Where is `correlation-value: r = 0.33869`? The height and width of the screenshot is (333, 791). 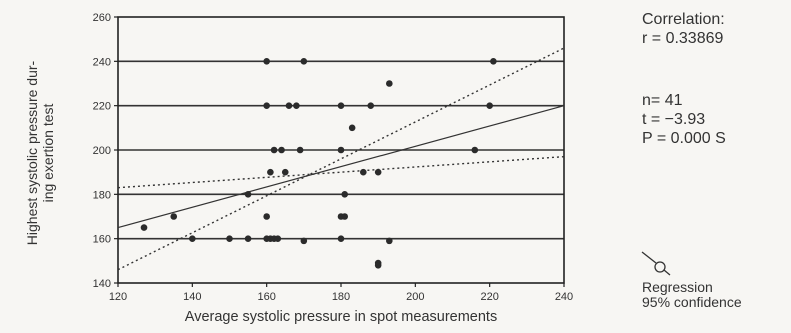
correlation-value: r = 0.33869 is located at coordinates (683, 38).